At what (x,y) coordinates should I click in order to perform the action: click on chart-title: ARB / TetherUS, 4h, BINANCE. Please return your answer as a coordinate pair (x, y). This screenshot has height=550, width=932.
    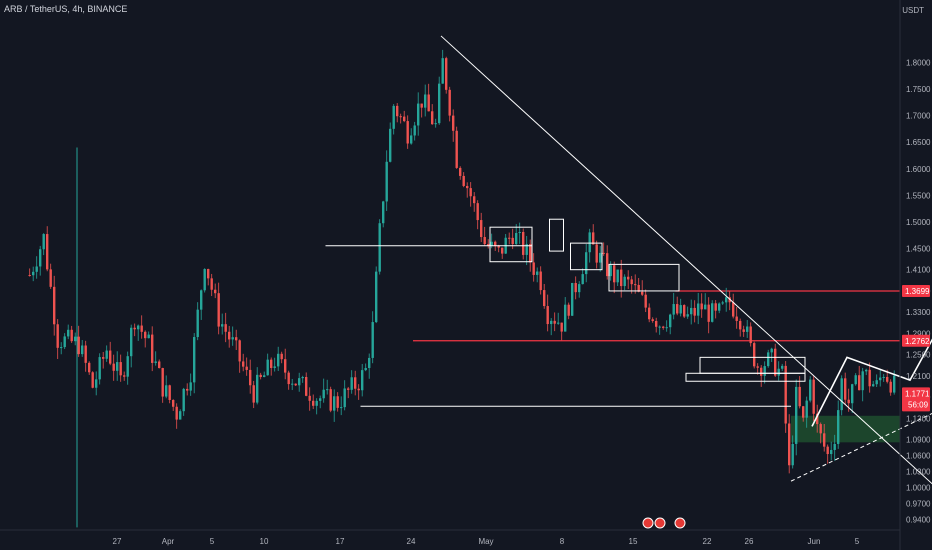
    Looking at the image, I should click on (66, 9).